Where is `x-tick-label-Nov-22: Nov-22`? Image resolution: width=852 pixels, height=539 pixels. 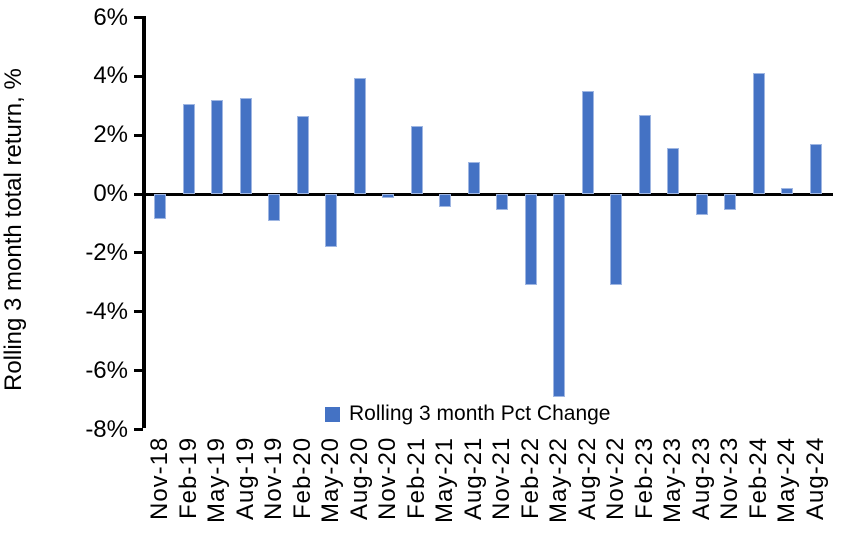
x-tick-label-Nov-22: Nov-22 is located at coordinates (616, 479).